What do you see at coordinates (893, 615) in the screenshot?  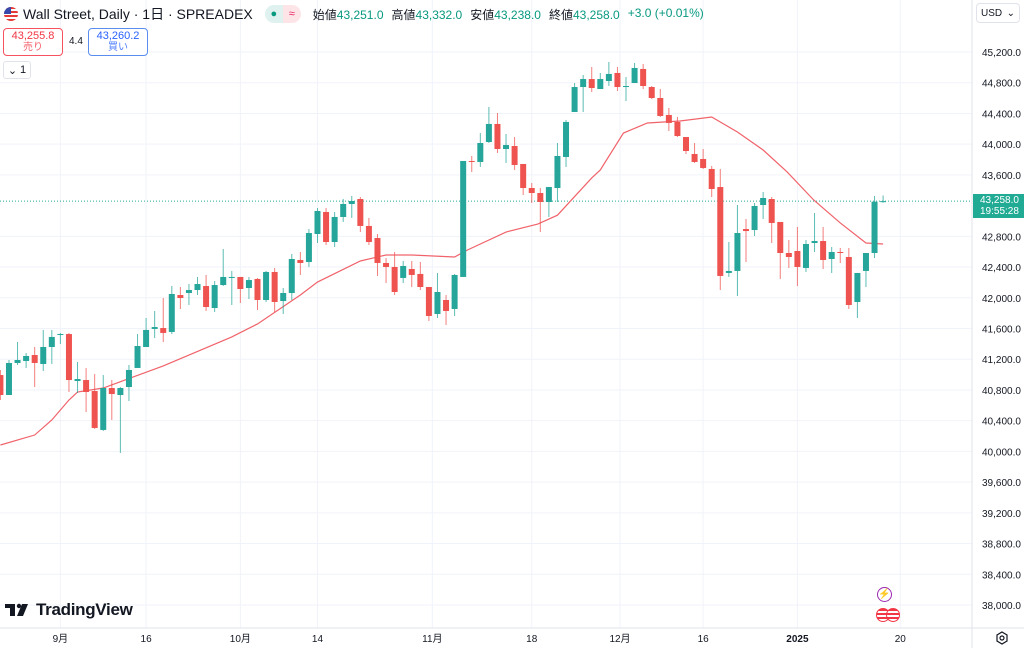 I see `us-economic-event-icon` at bounding box center [893, 615].